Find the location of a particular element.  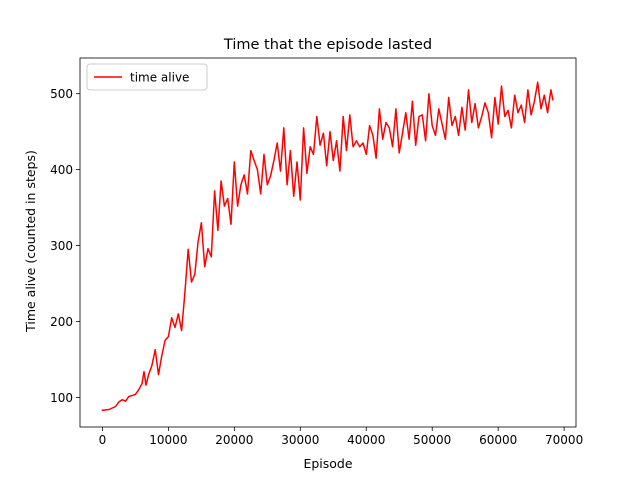

x-axis-label: Episode is located at coordinates (327, 463).